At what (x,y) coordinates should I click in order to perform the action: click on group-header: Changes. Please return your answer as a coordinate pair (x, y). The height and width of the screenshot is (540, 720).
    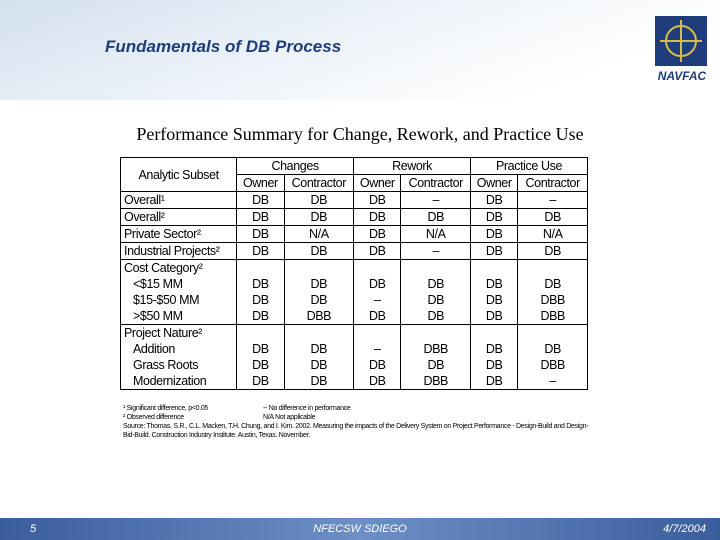
    Looking at the image, I should click on (295, 166).